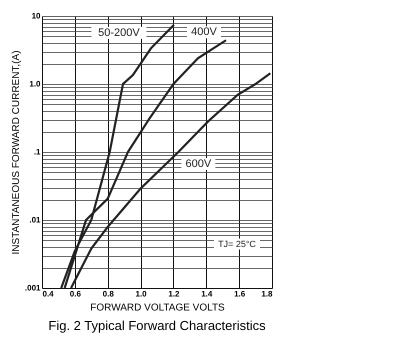 The image size is (397, 347). Describe the element at coordinates (16, 152) in the screenshot. I see `y-axis-title: INSTANTANEOUS FORWARD CURRENT,(A)` at that location.